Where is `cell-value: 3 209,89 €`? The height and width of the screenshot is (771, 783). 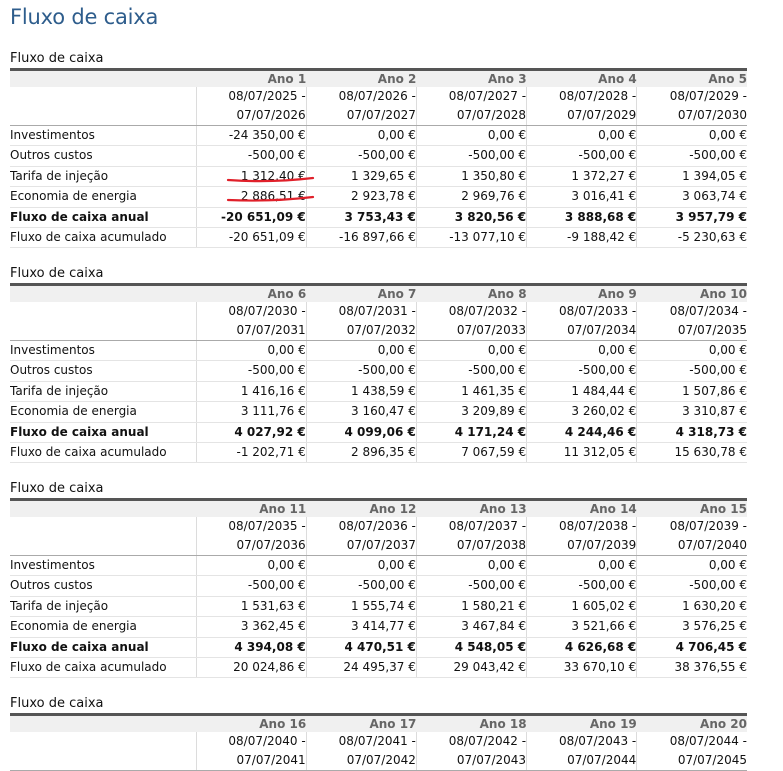
cell-value: 3 209,89 € is located at coordinates (471, 412).